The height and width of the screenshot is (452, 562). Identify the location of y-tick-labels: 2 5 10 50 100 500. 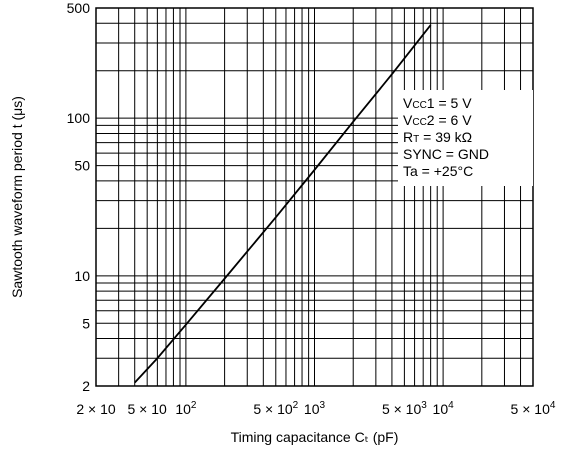
(79, 197).